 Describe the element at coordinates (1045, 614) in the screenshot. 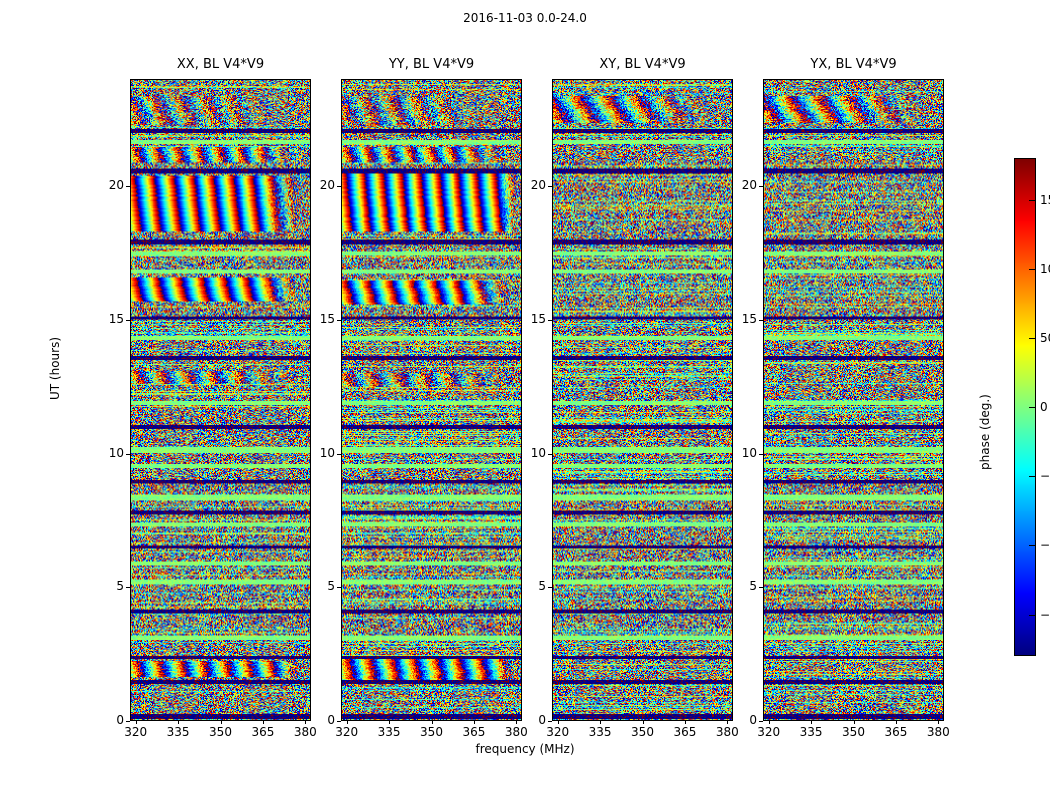

I see `colorbar-tick-label: −150` at that location.